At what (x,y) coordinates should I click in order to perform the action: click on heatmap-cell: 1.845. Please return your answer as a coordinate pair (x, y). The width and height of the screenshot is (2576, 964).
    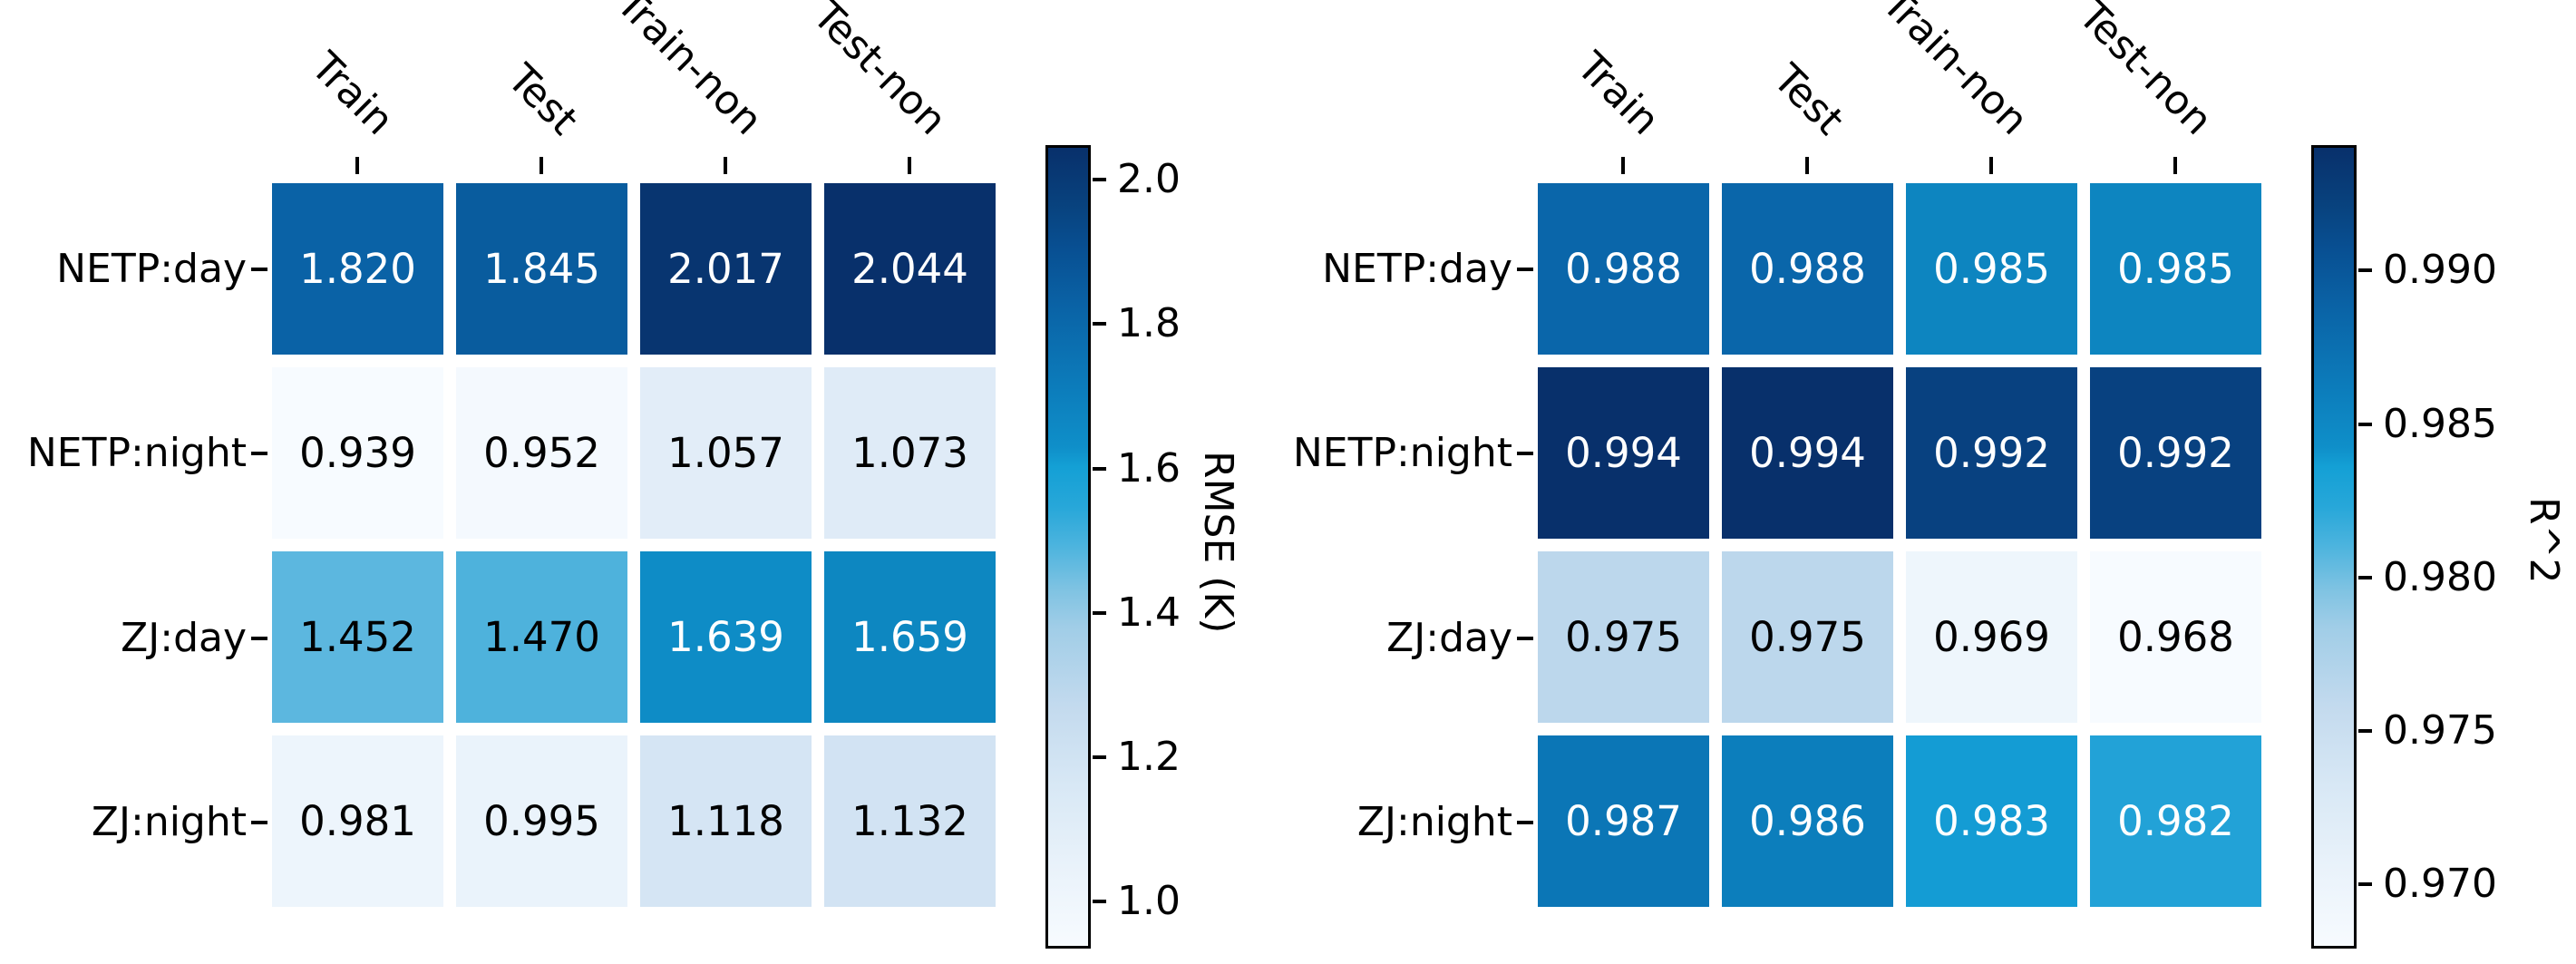
    Looking at the image, I should click on (541, 269).